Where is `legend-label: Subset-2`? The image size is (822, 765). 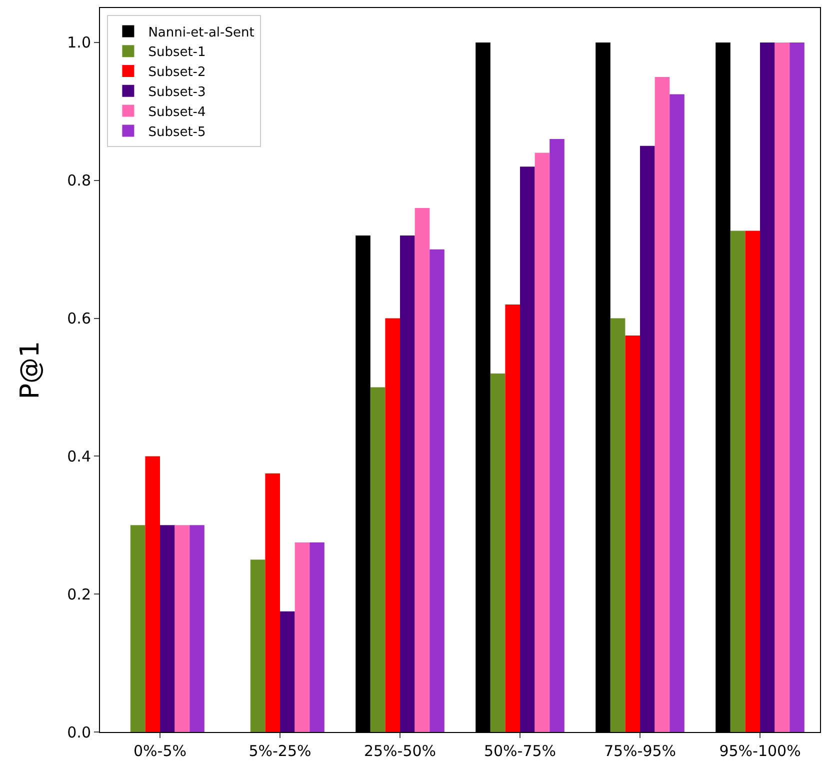 legend-label: Subset-2 is located at coordinates (177, 72).